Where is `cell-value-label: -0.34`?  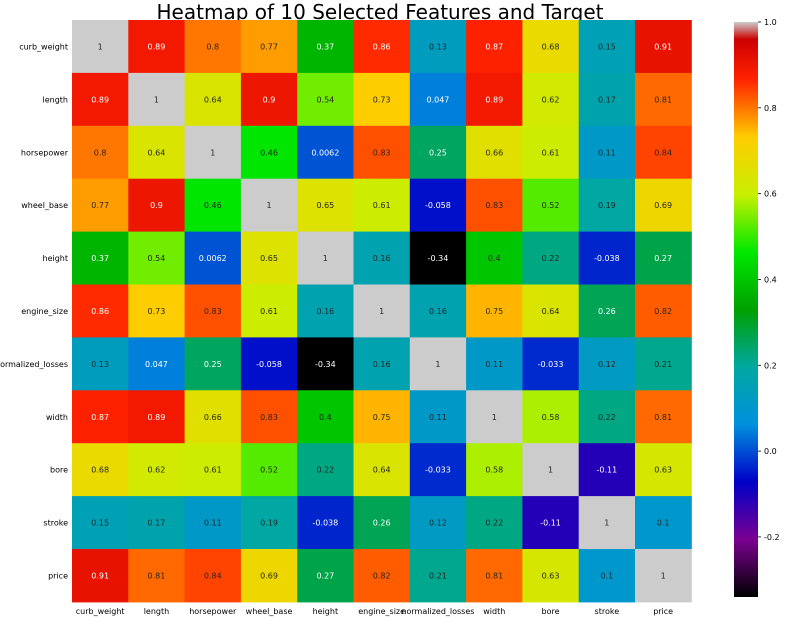
cell-value-label: -0.34 is located at coordinates (438, 258).